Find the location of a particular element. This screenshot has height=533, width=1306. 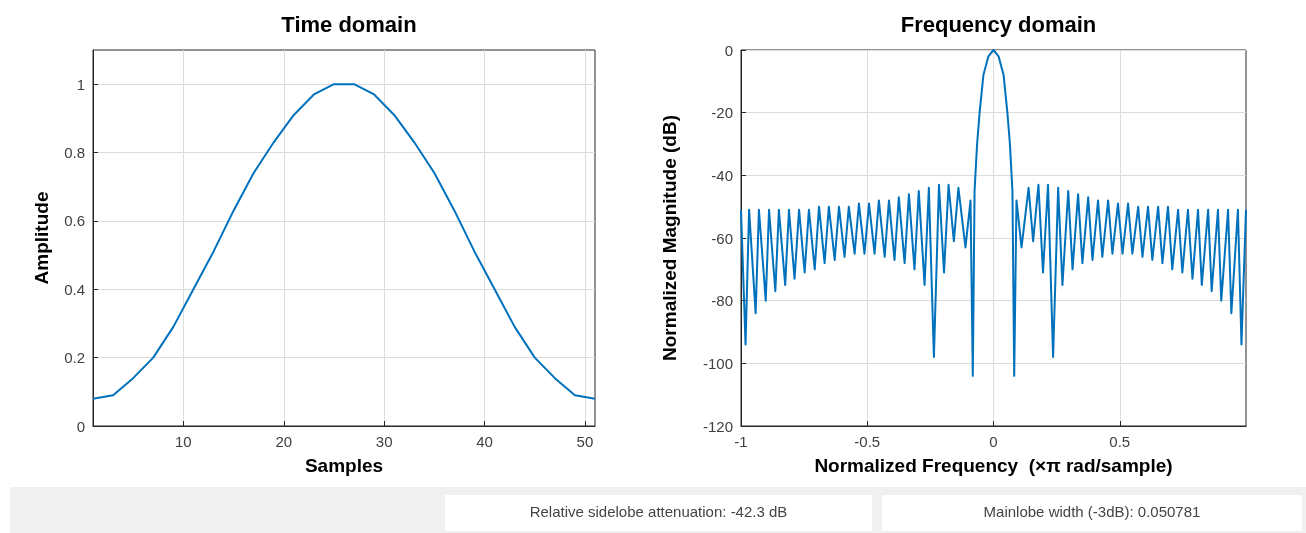

chart-title: Time domain is located at coordinates (349, 24).